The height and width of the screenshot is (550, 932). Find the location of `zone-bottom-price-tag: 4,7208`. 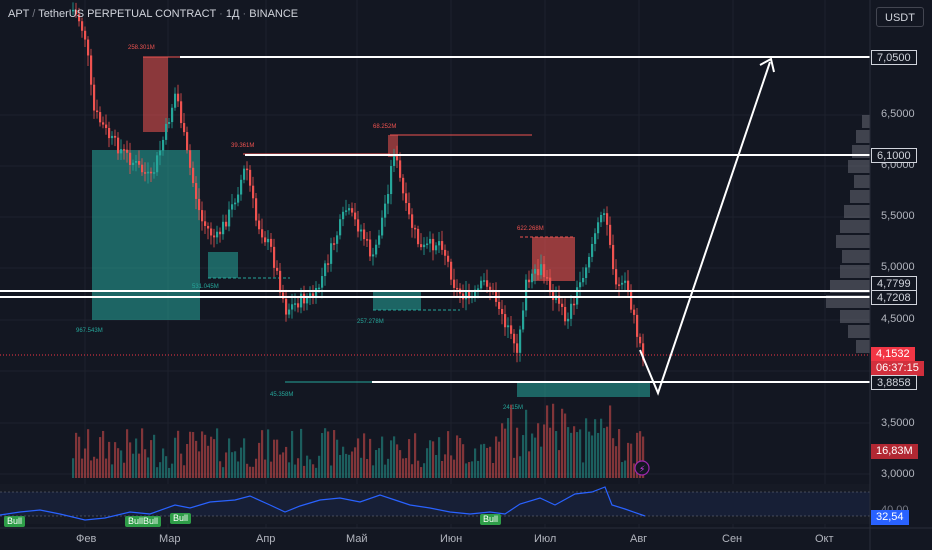

zone-bottom-price-tag: 4,7208 is located at coordinates (894, 297).